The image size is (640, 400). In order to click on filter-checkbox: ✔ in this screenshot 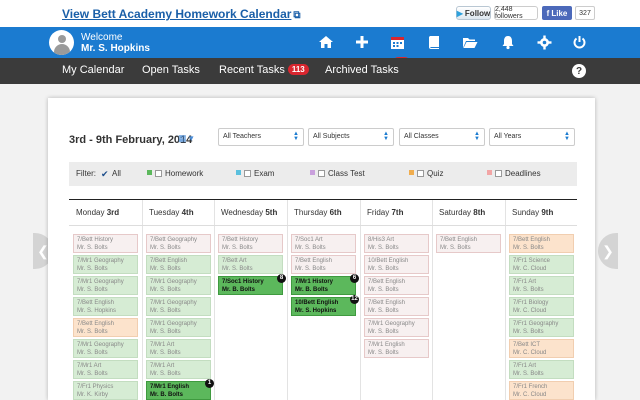, I will do `click(105, 174)`.